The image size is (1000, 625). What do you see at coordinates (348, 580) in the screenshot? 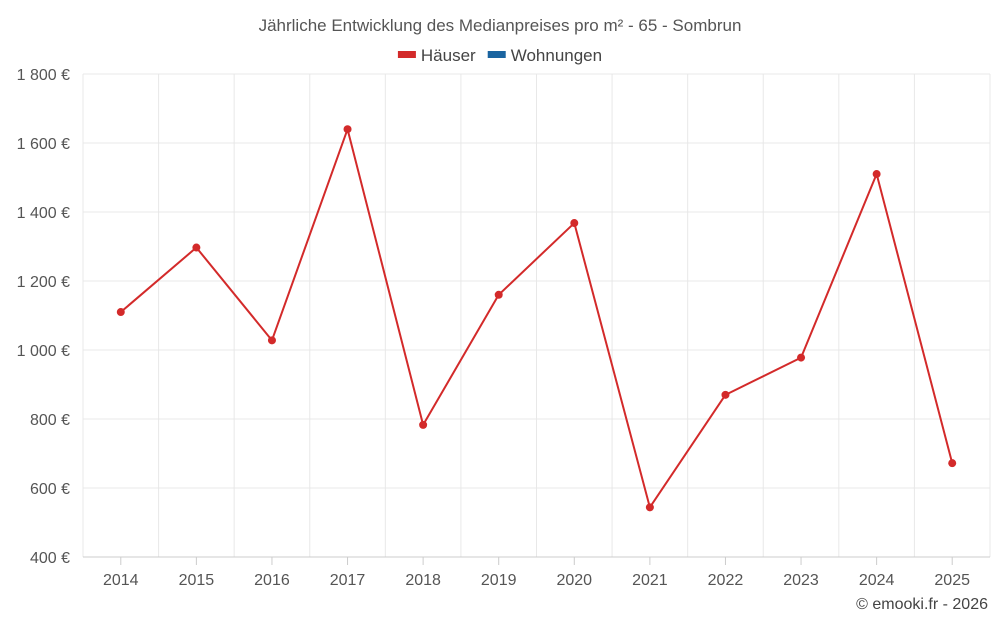
I see `x-tick-label: 2017` at bounding box center [348, 580].